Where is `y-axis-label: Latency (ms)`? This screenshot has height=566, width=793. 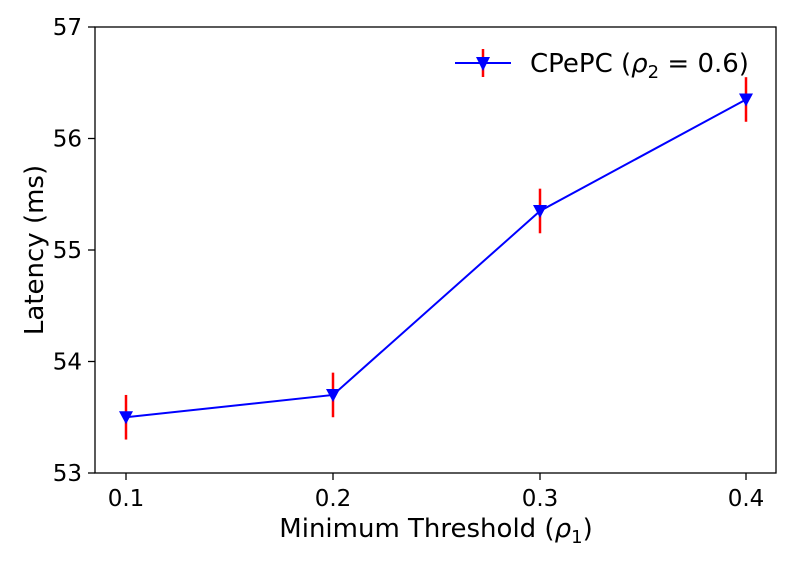
y-axis-label: Latency (ms) is located at coordinates (35, 250).